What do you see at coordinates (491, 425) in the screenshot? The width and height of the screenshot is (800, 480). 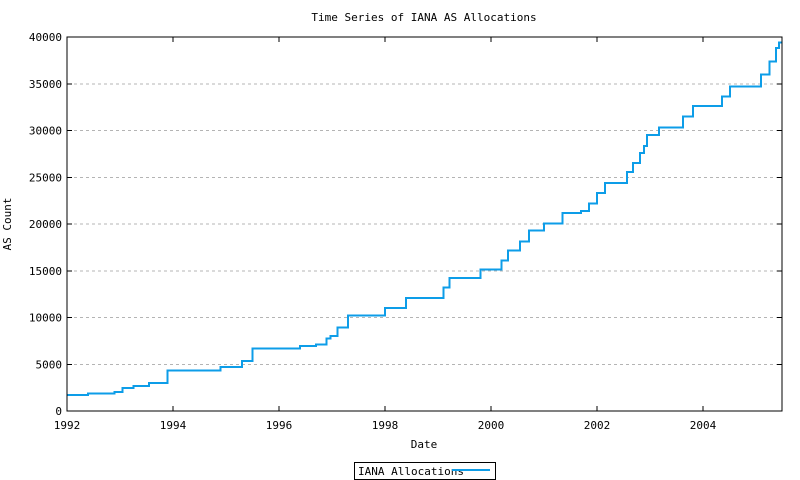 I see `x-tick-label: 2000` at bounding box center [491, 425].